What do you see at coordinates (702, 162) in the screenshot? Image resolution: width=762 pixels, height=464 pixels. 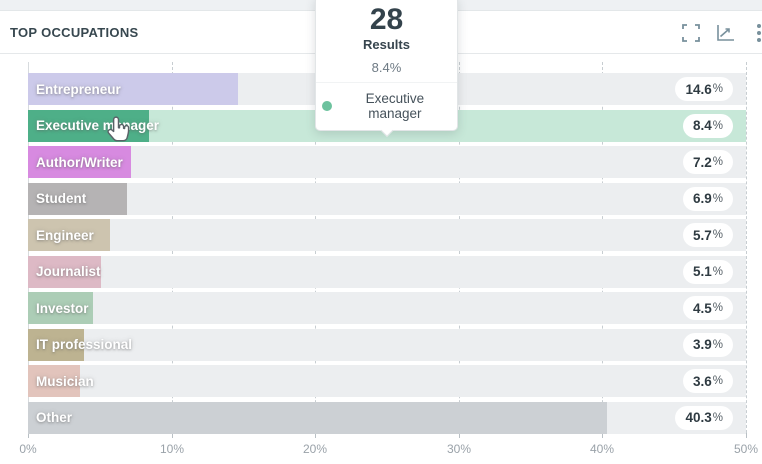 I see `value-number: 7.2` at bounding box center [702, 162].